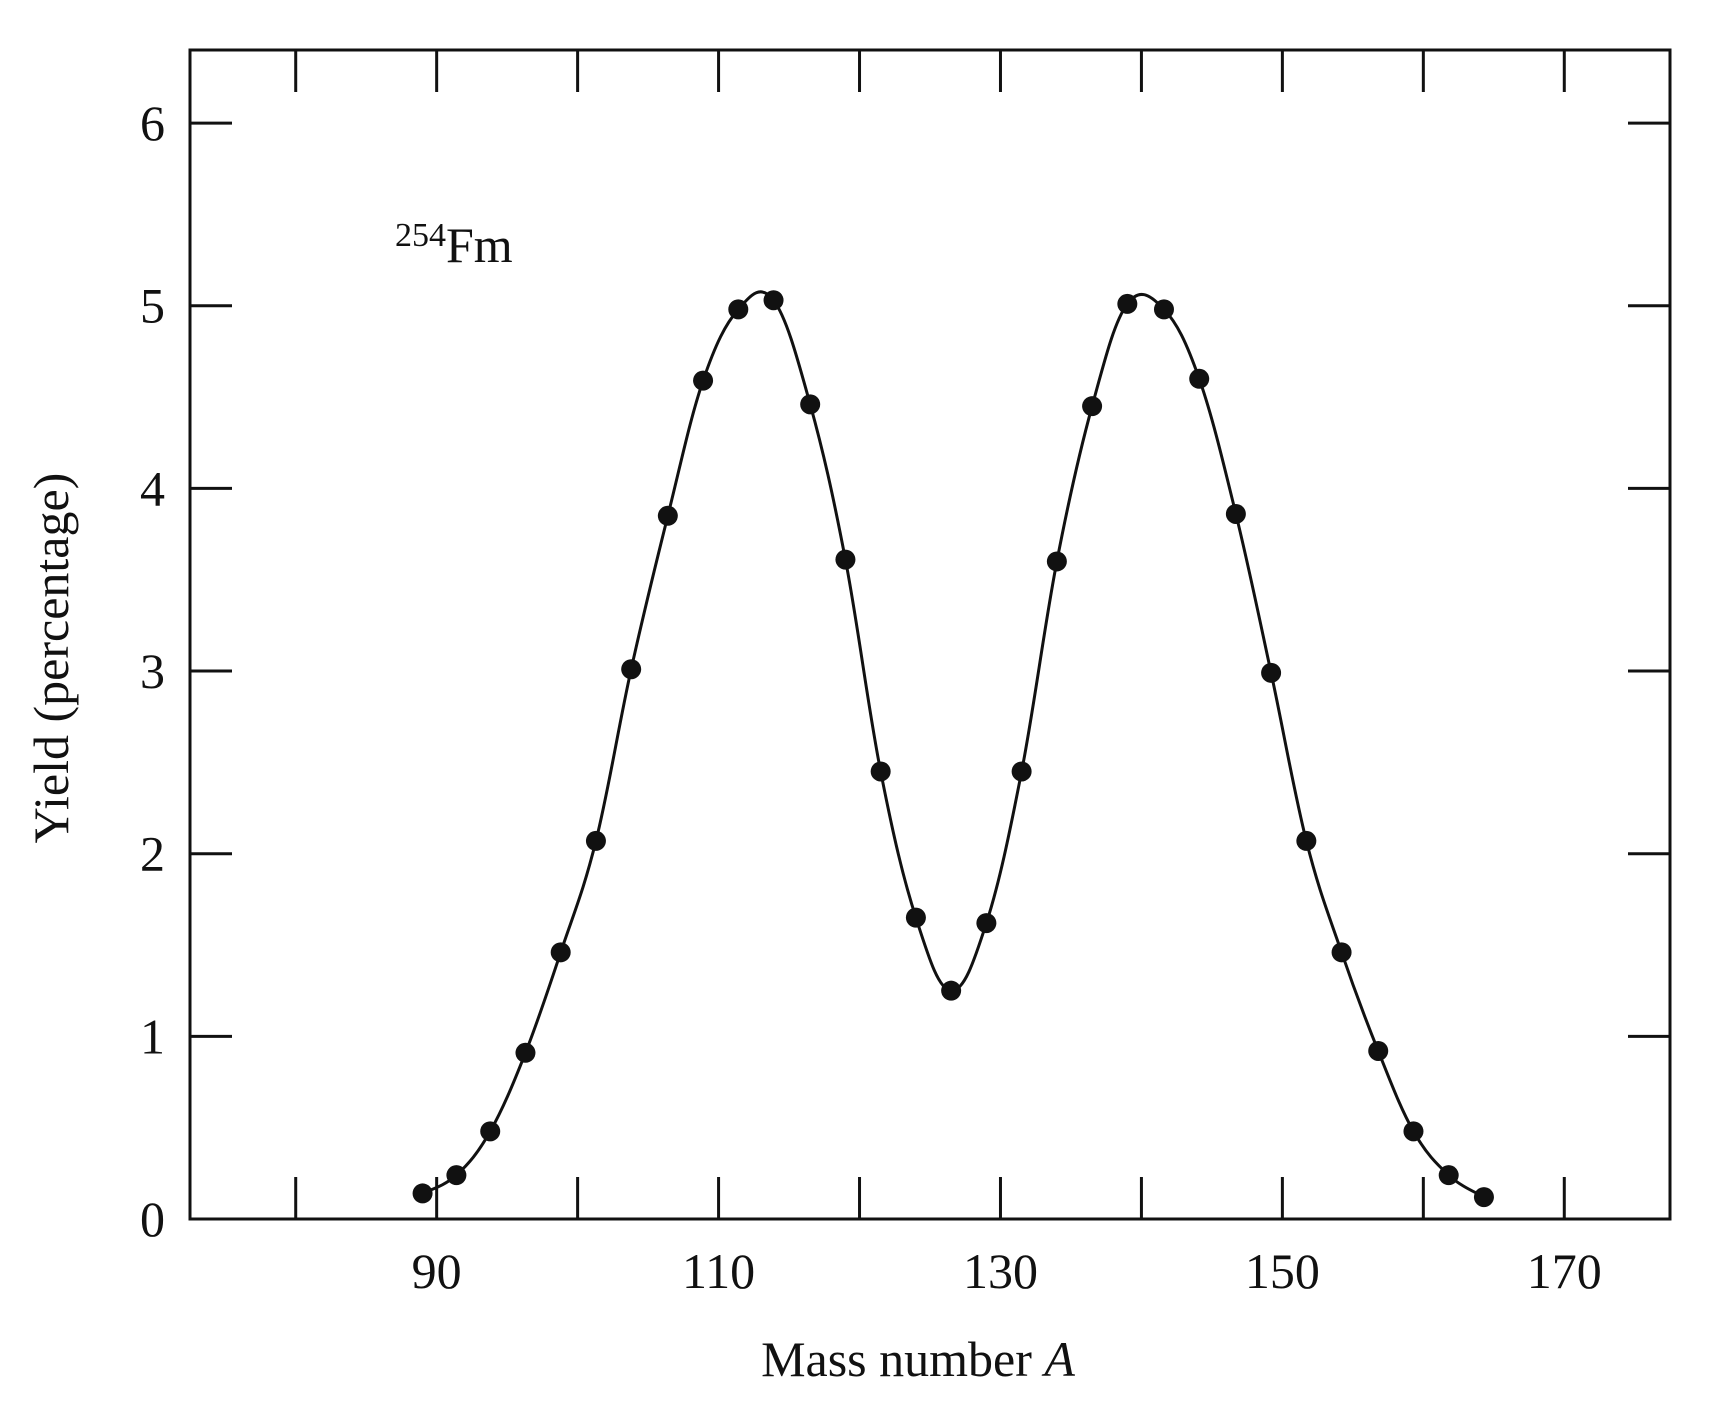 The width and height of the screenshot is (1724, 1406). What do you see at coordinates (51, 658) in the screenshot?
I see `y-axis-label: Yield (percentage)` at bounding box center [51, 658].